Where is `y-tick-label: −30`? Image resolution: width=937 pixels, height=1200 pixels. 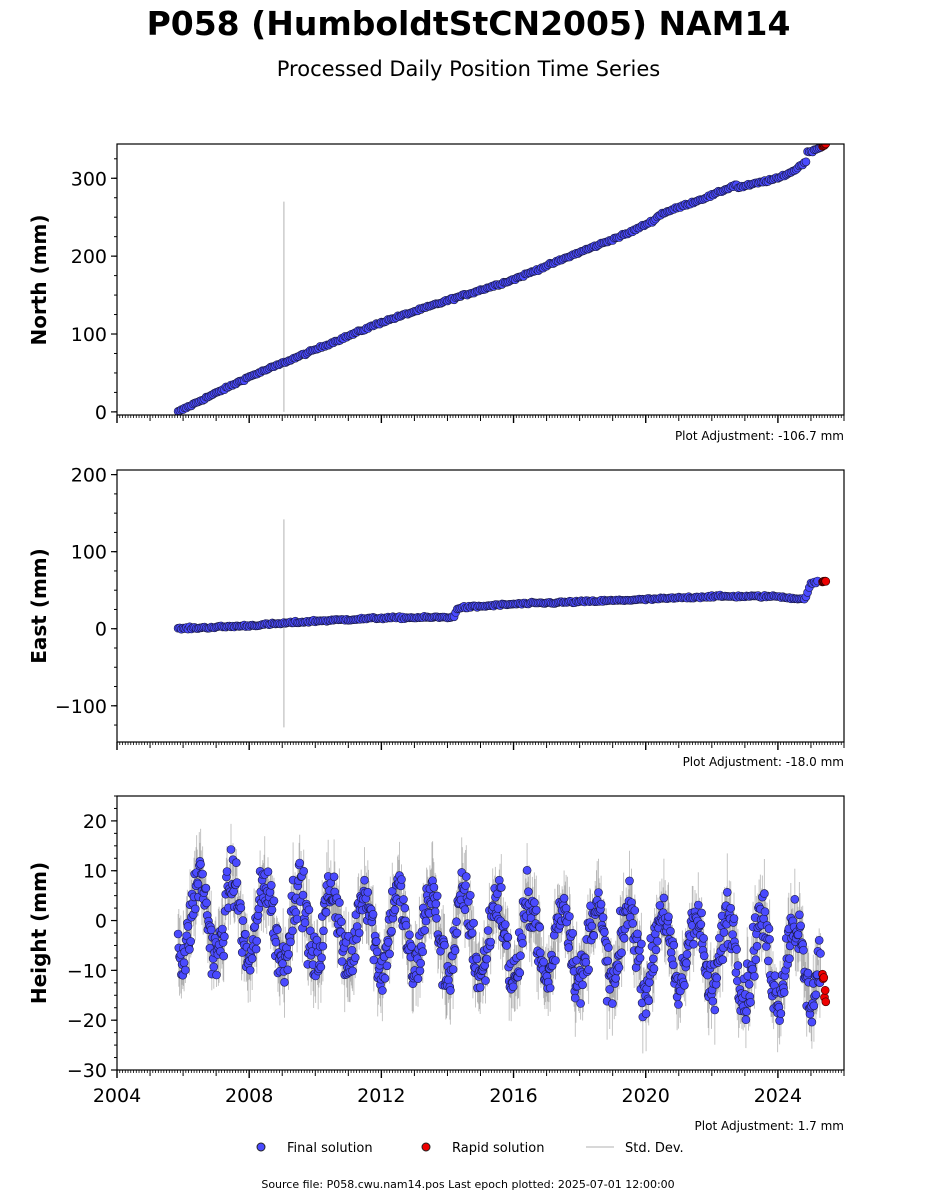 y-tick-label: −30 is located at coordinates (87, 1071).